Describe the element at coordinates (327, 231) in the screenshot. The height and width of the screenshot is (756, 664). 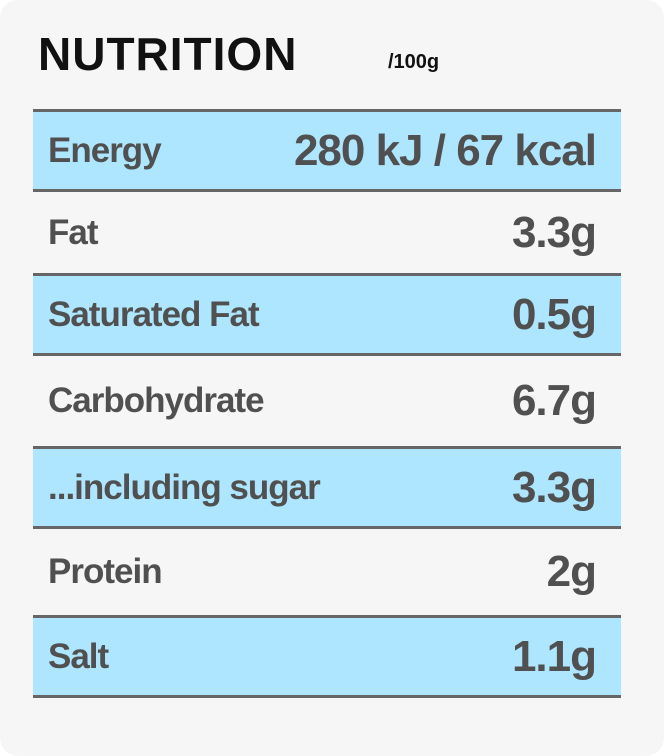
I see `table-row: Fat 3.3g` at that location.